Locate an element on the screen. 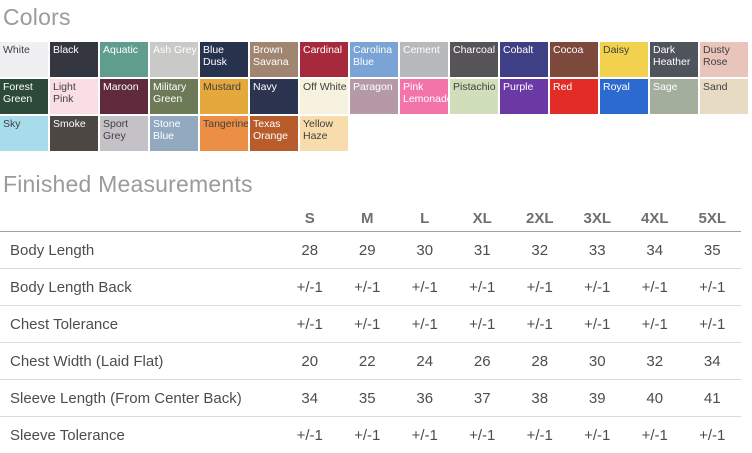 The image size is (752, 453). color-swatch-label: Smoke is located at coordinates (69, 124).